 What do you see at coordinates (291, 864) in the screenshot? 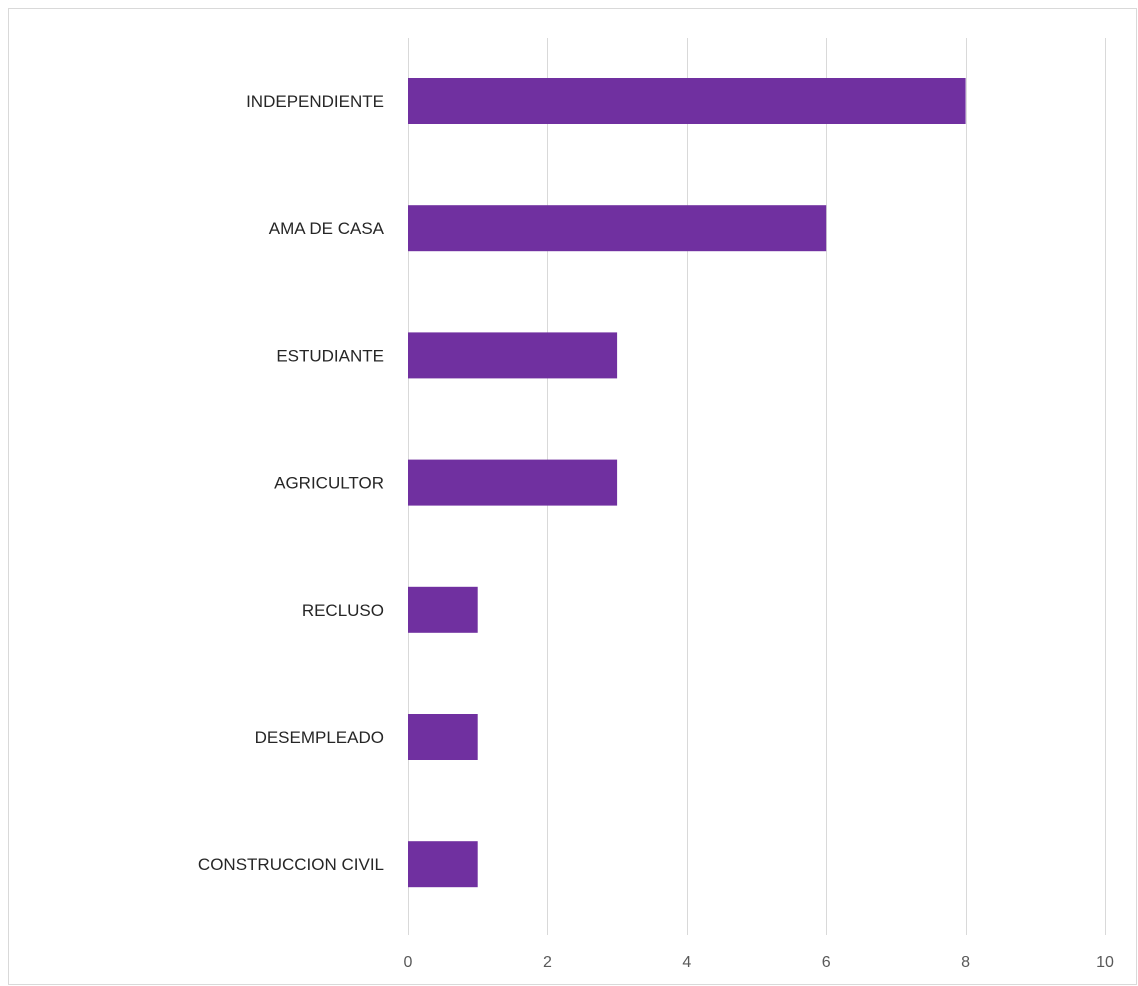
I see `category-label: CONSTRUCCION CIVIL` at bounding box center [291, 864].